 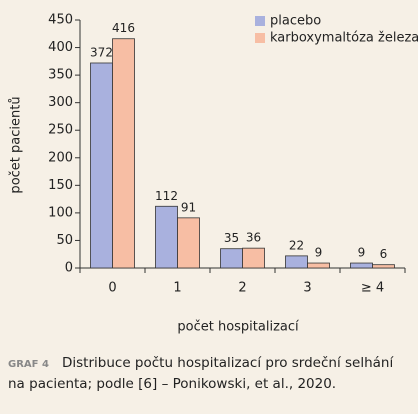 I want to click on y-tick-label: 50, so click(x=64, y=240).